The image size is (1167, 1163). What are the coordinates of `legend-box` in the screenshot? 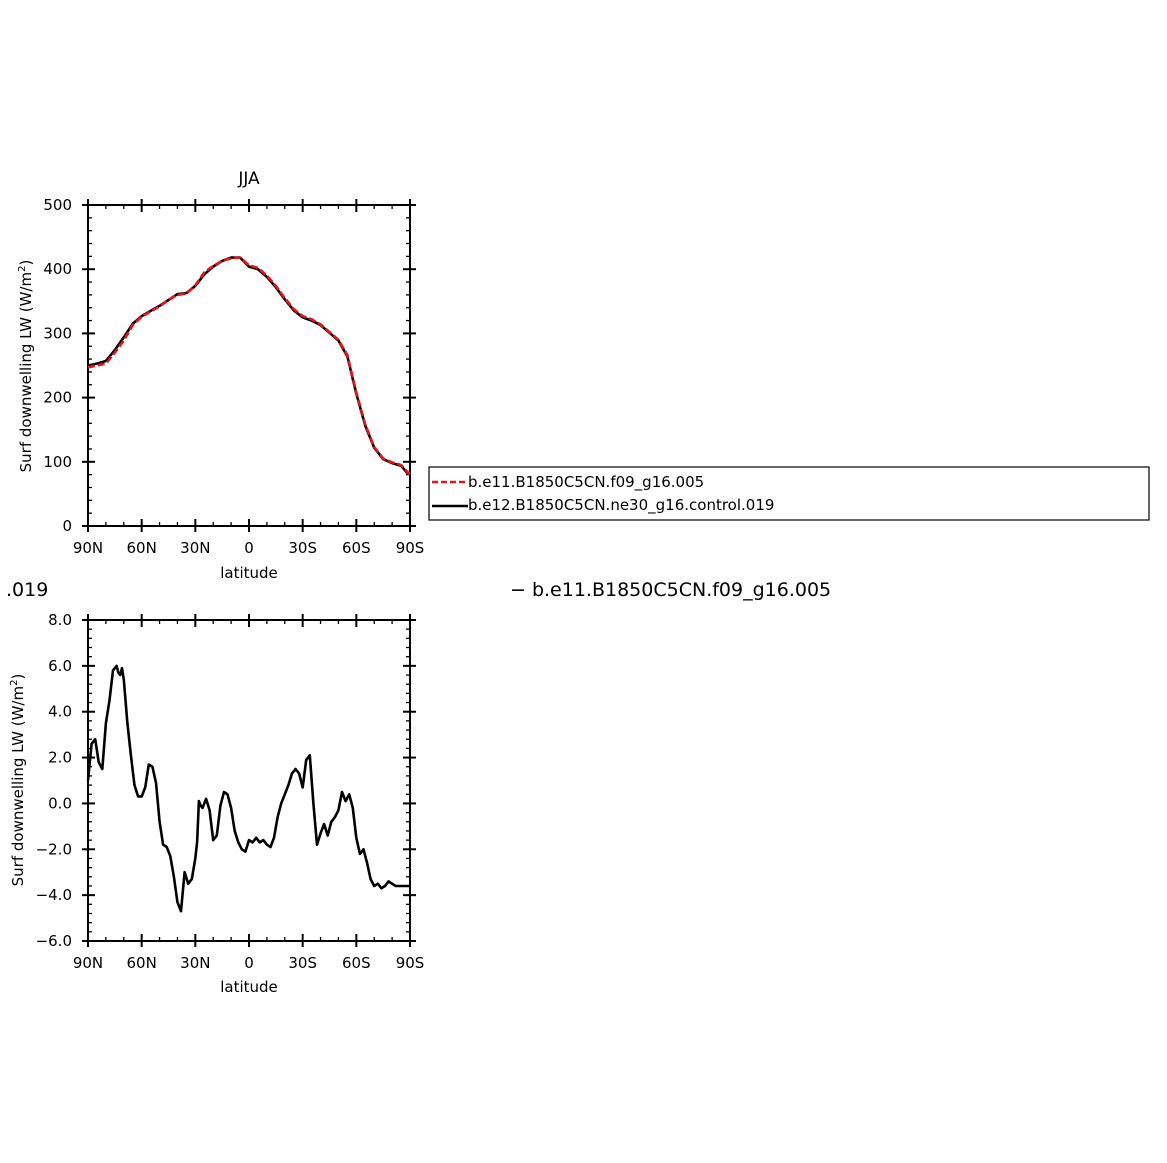 It's located at (789, 493).